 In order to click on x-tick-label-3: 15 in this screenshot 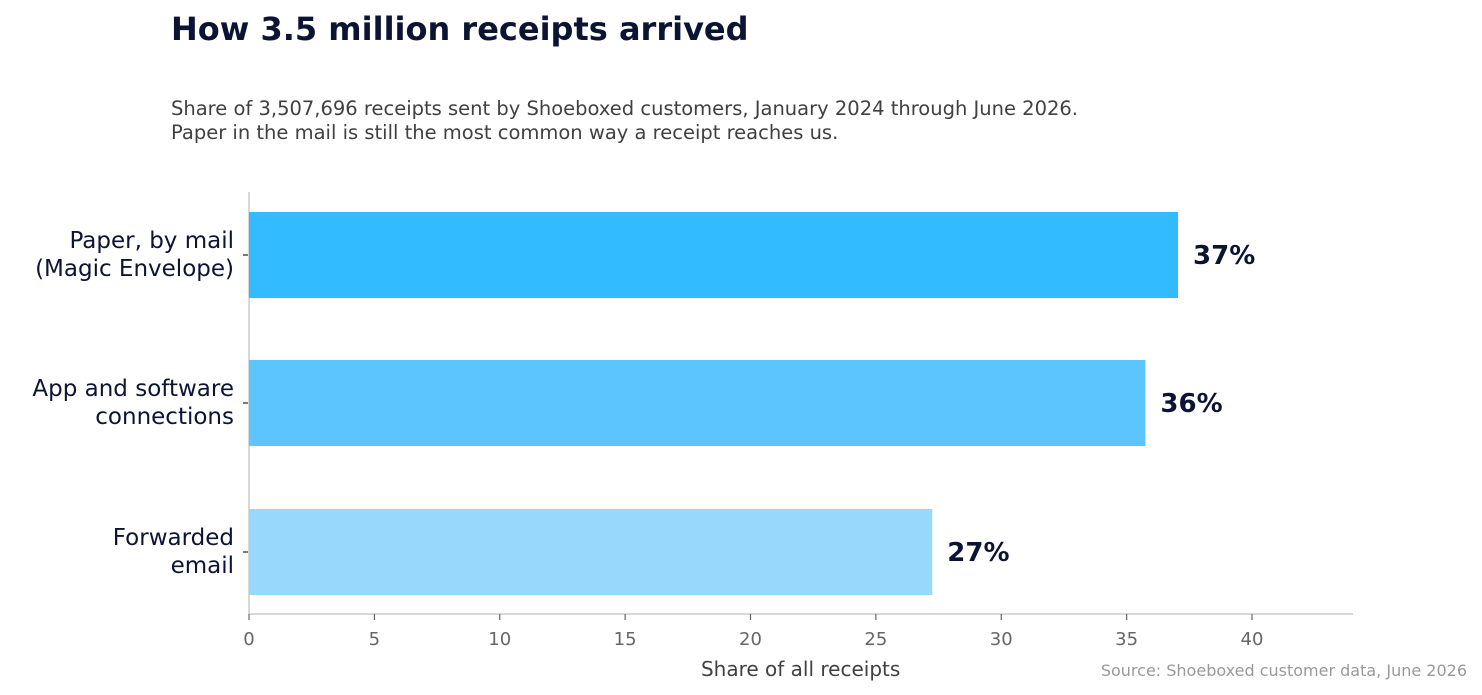, I will do `click(625, 639)`.